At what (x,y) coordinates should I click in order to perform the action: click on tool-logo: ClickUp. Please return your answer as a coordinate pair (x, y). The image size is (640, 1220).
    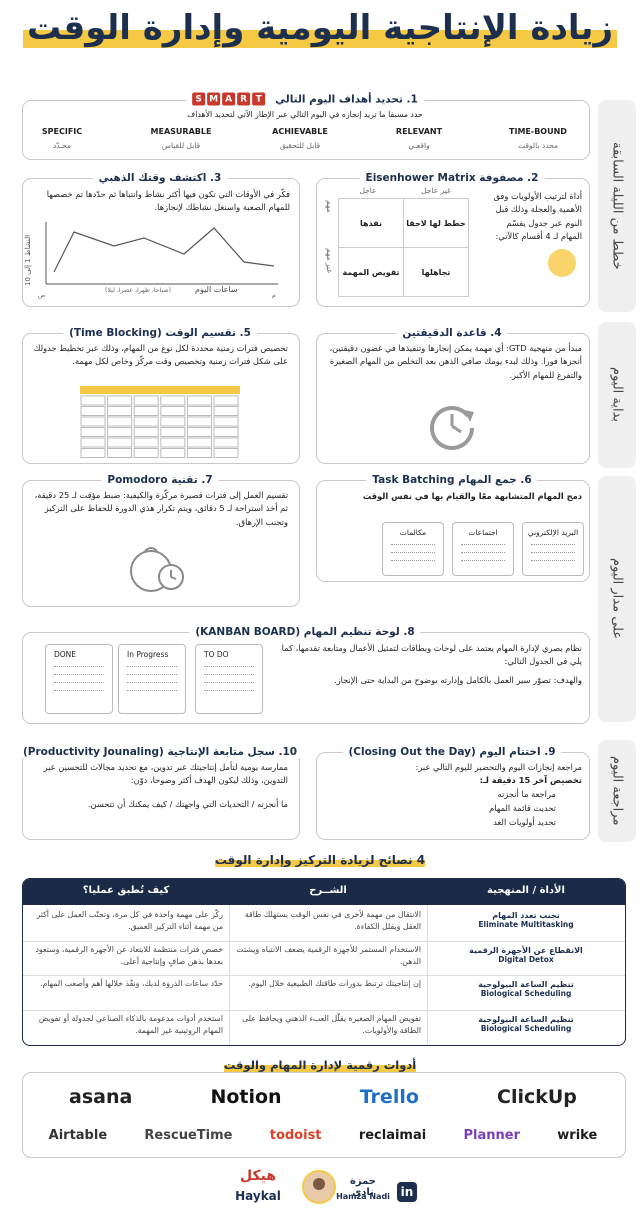
    Looking at the image, I should click on (537, 1097).